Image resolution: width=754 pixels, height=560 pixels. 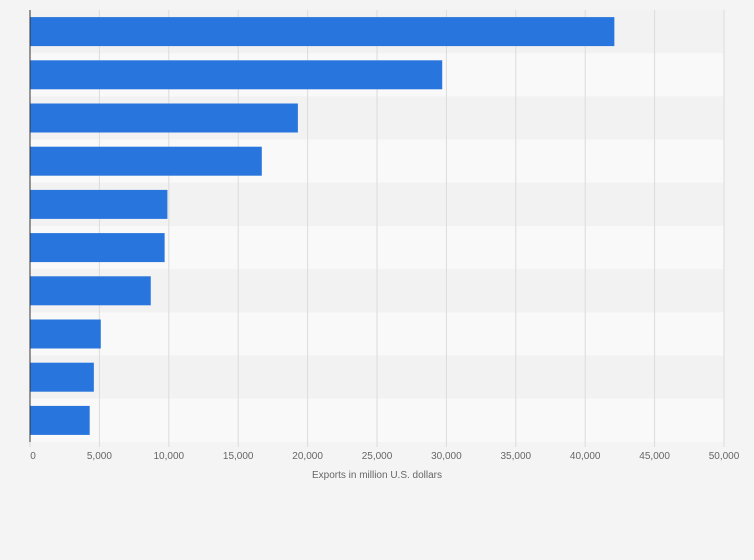 What do you see at coordinates (307, 456) in the screenshot?
I see `x-tick-label: 20,000` at bounding box center [307, 456].